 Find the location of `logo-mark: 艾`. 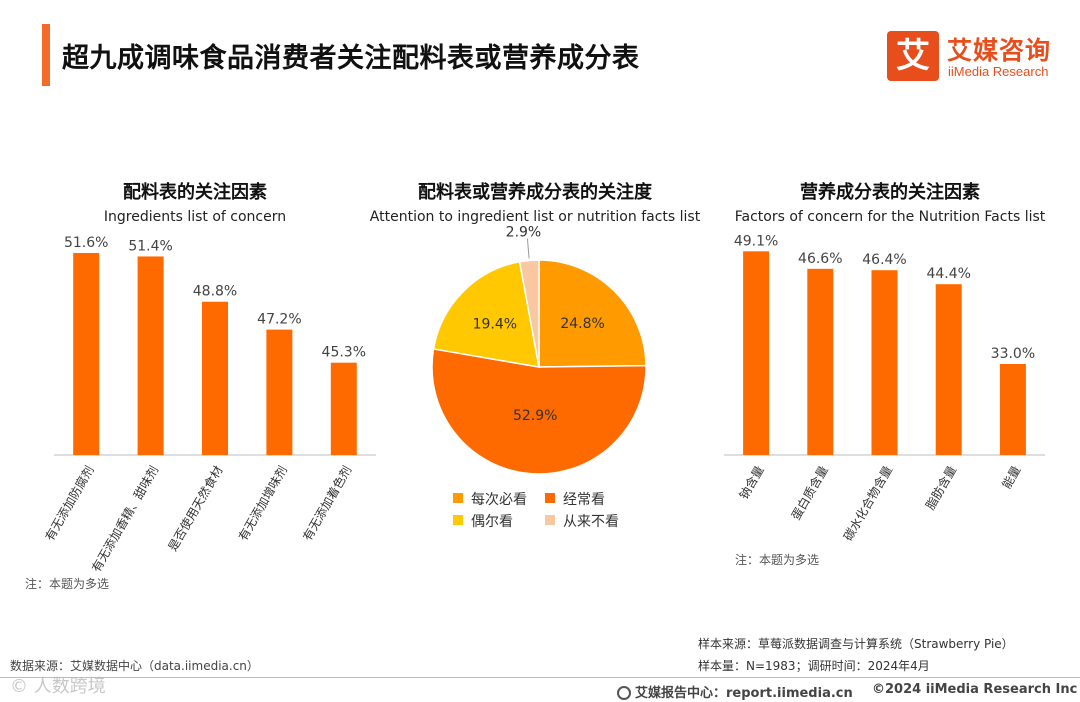

logo-mark: 艾 is located at coordinates (913, 56).